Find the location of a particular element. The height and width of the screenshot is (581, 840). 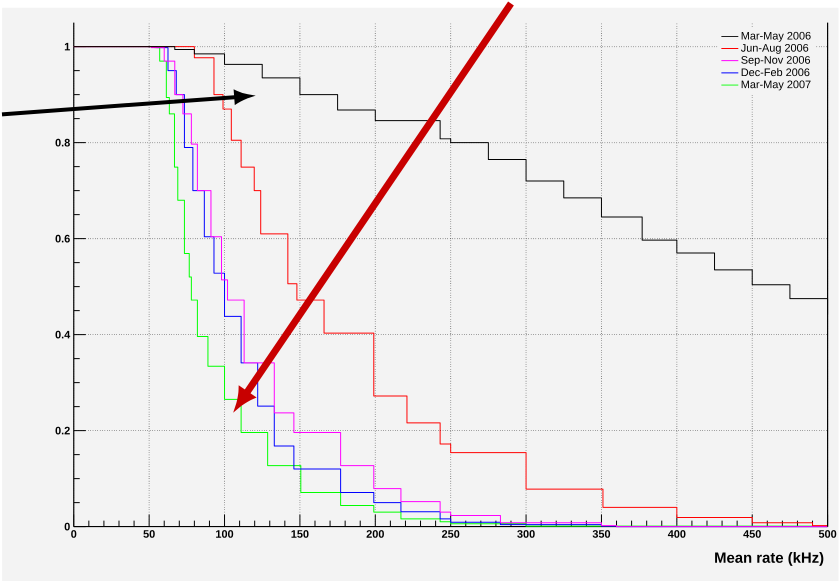

x-axis-title: Mean rate (kHz) is located at coordinates (769, 559).